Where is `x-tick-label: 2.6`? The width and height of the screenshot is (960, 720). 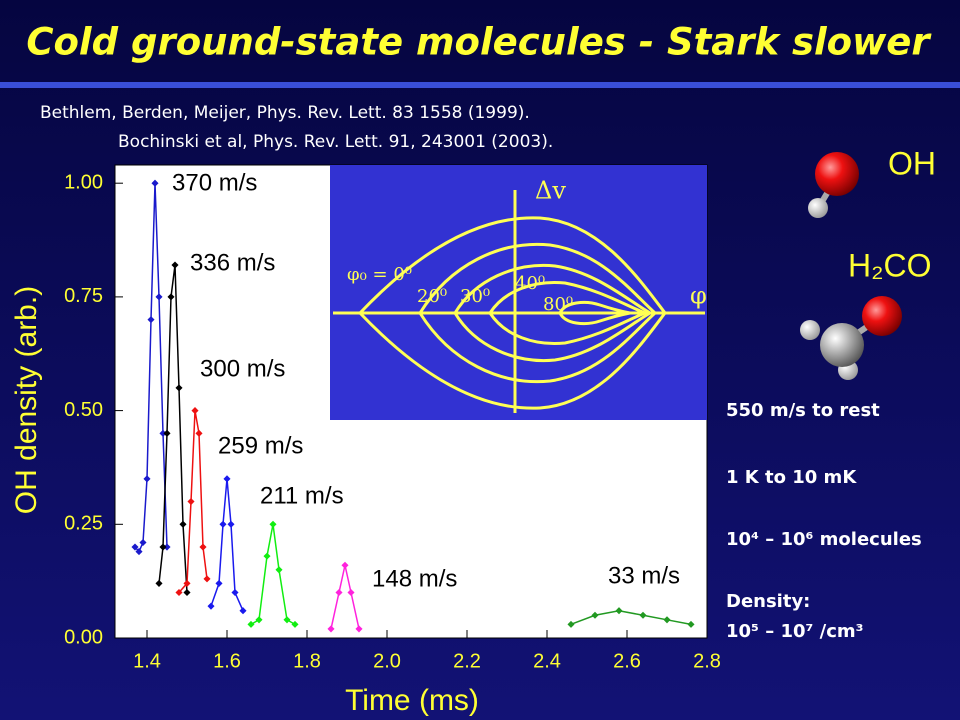
x-tick-label: 2.6 is located at coordinates (627, 661).